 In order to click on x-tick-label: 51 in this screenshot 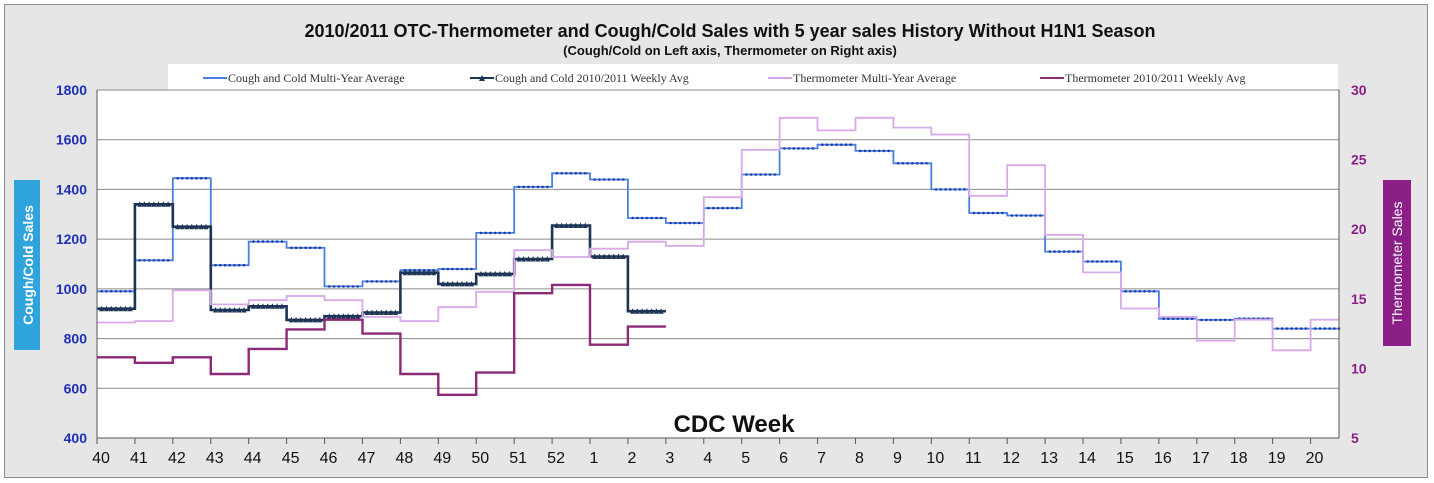, I will do `click(518, 458)`.